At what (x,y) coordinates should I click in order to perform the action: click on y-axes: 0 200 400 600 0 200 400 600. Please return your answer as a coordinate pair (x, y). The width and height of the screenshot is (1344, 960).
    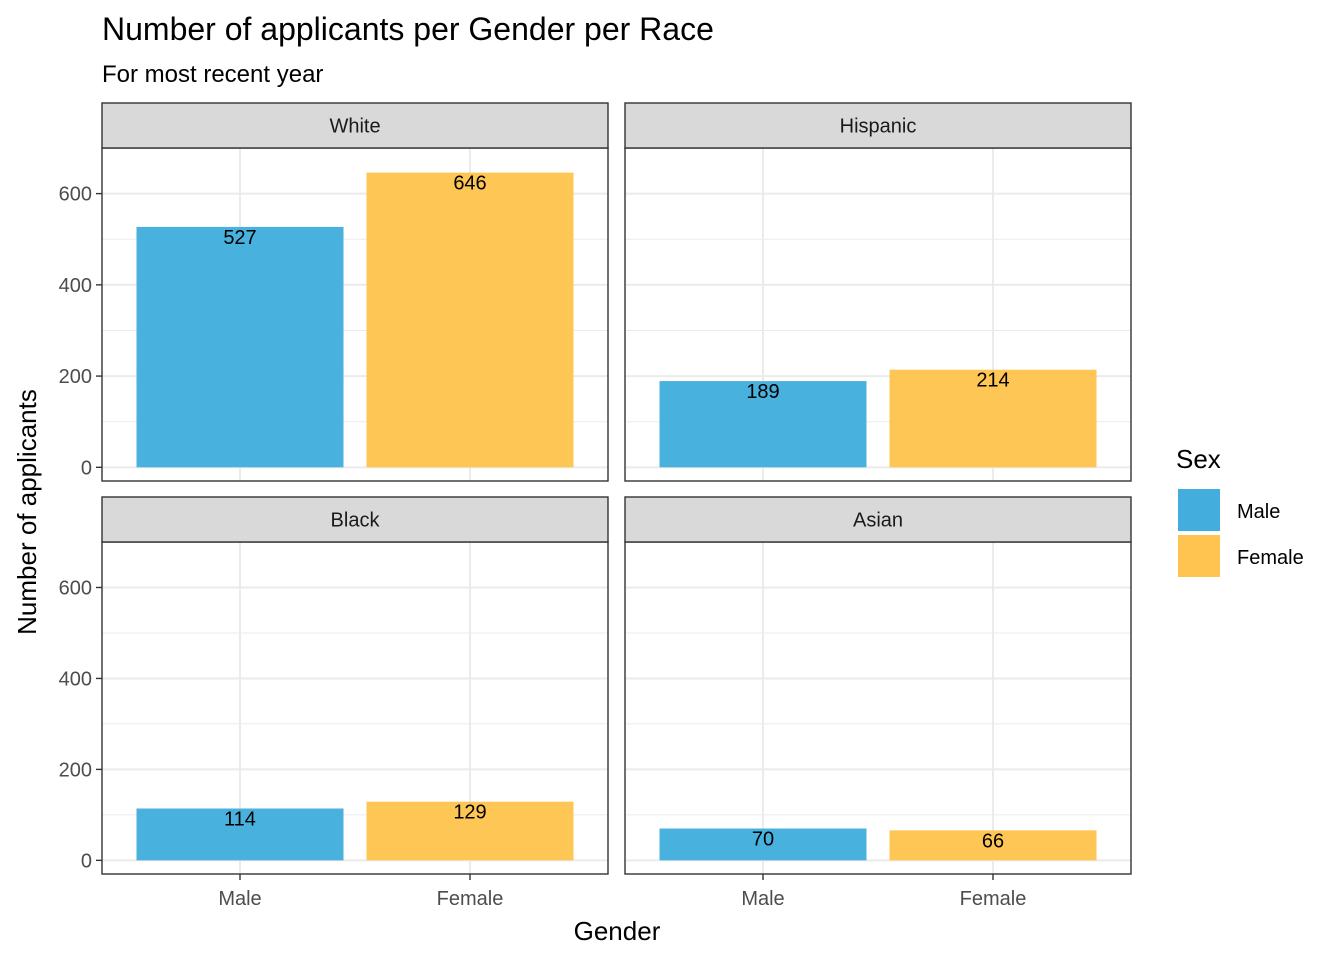
    Looking at the image, I should click on (80, 528).